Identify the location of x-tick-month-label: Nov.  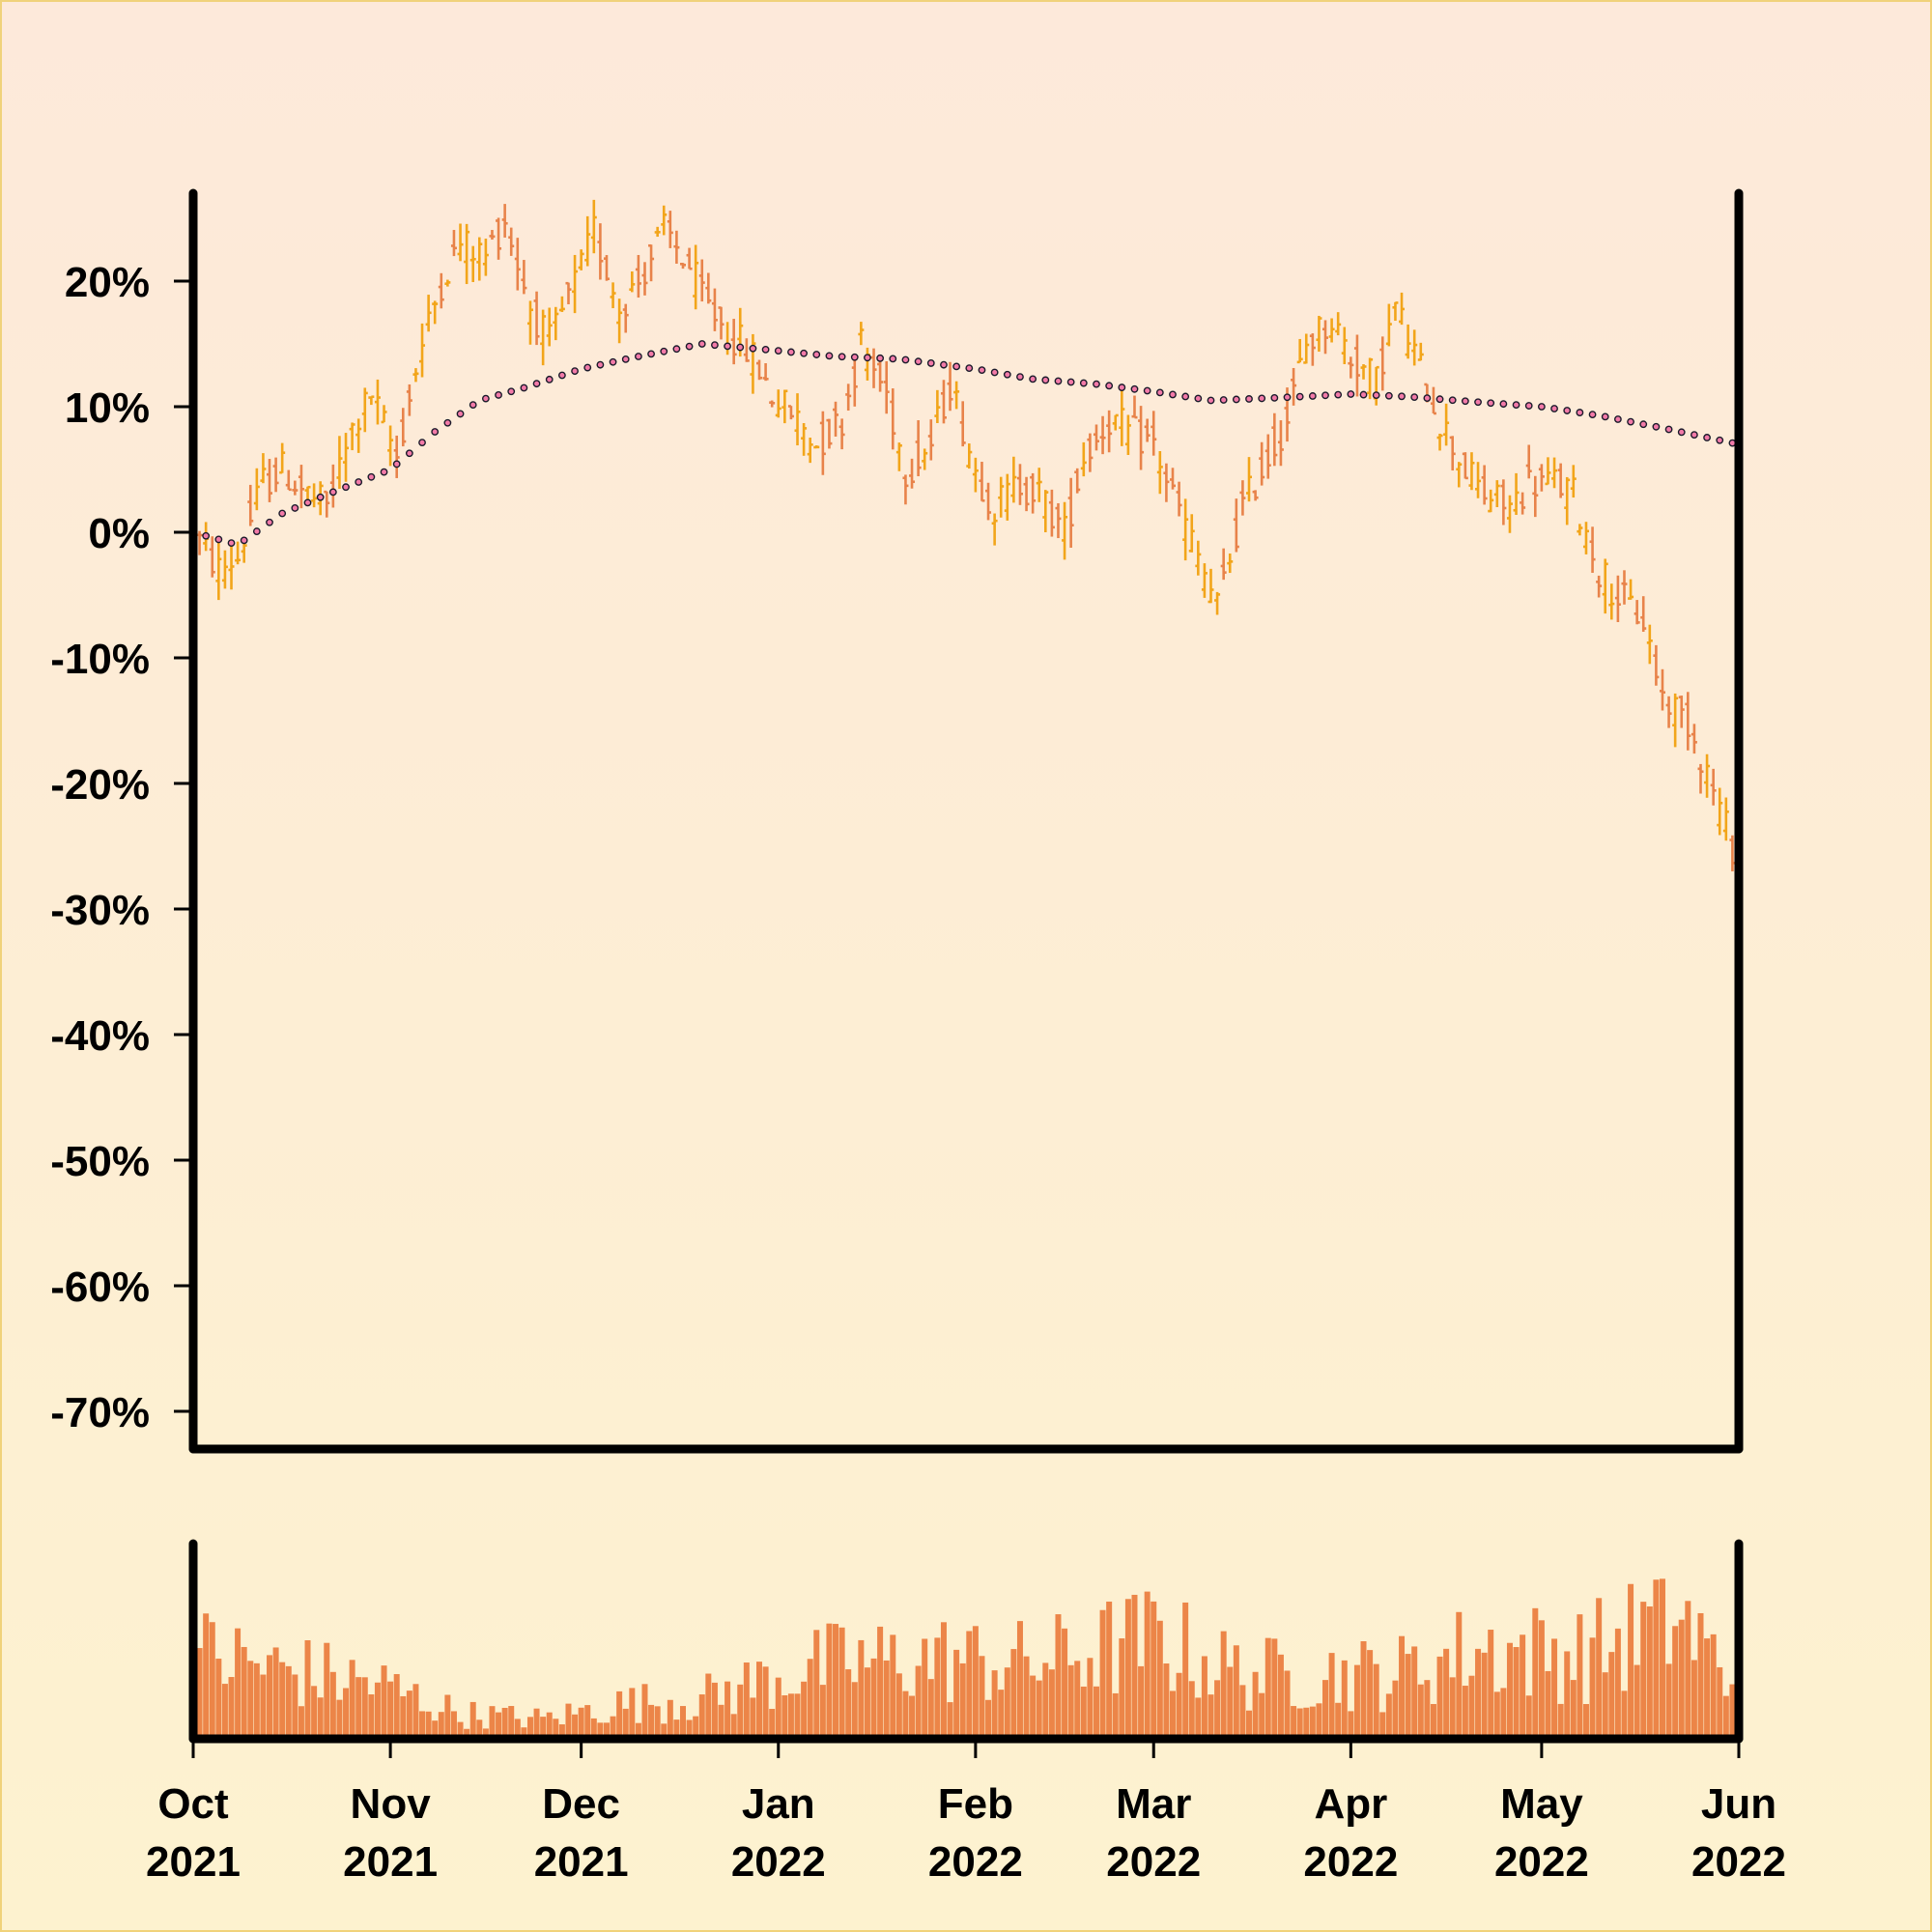
(391, 1804).